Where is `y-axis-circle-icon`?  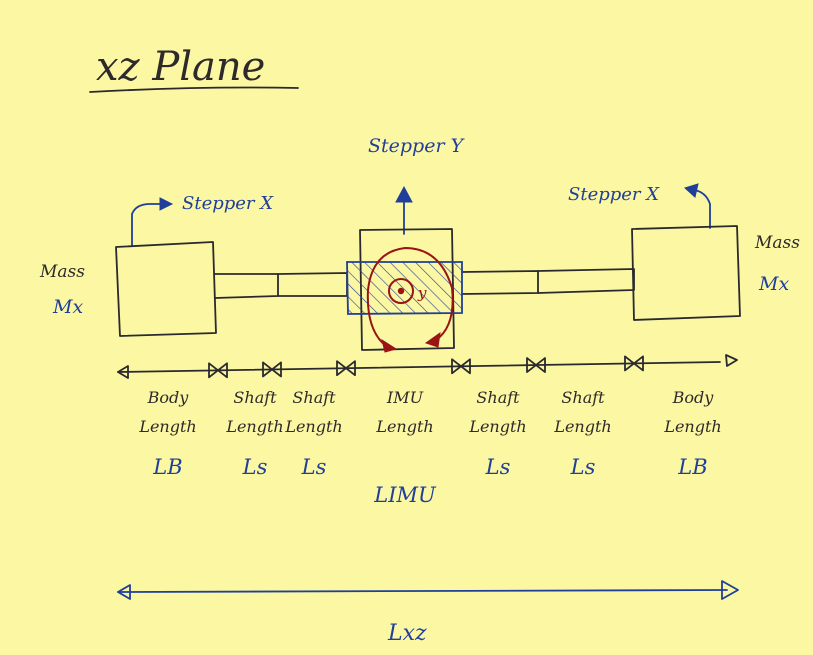 y-axis-circle-icon is located at coordinates (401, 291).